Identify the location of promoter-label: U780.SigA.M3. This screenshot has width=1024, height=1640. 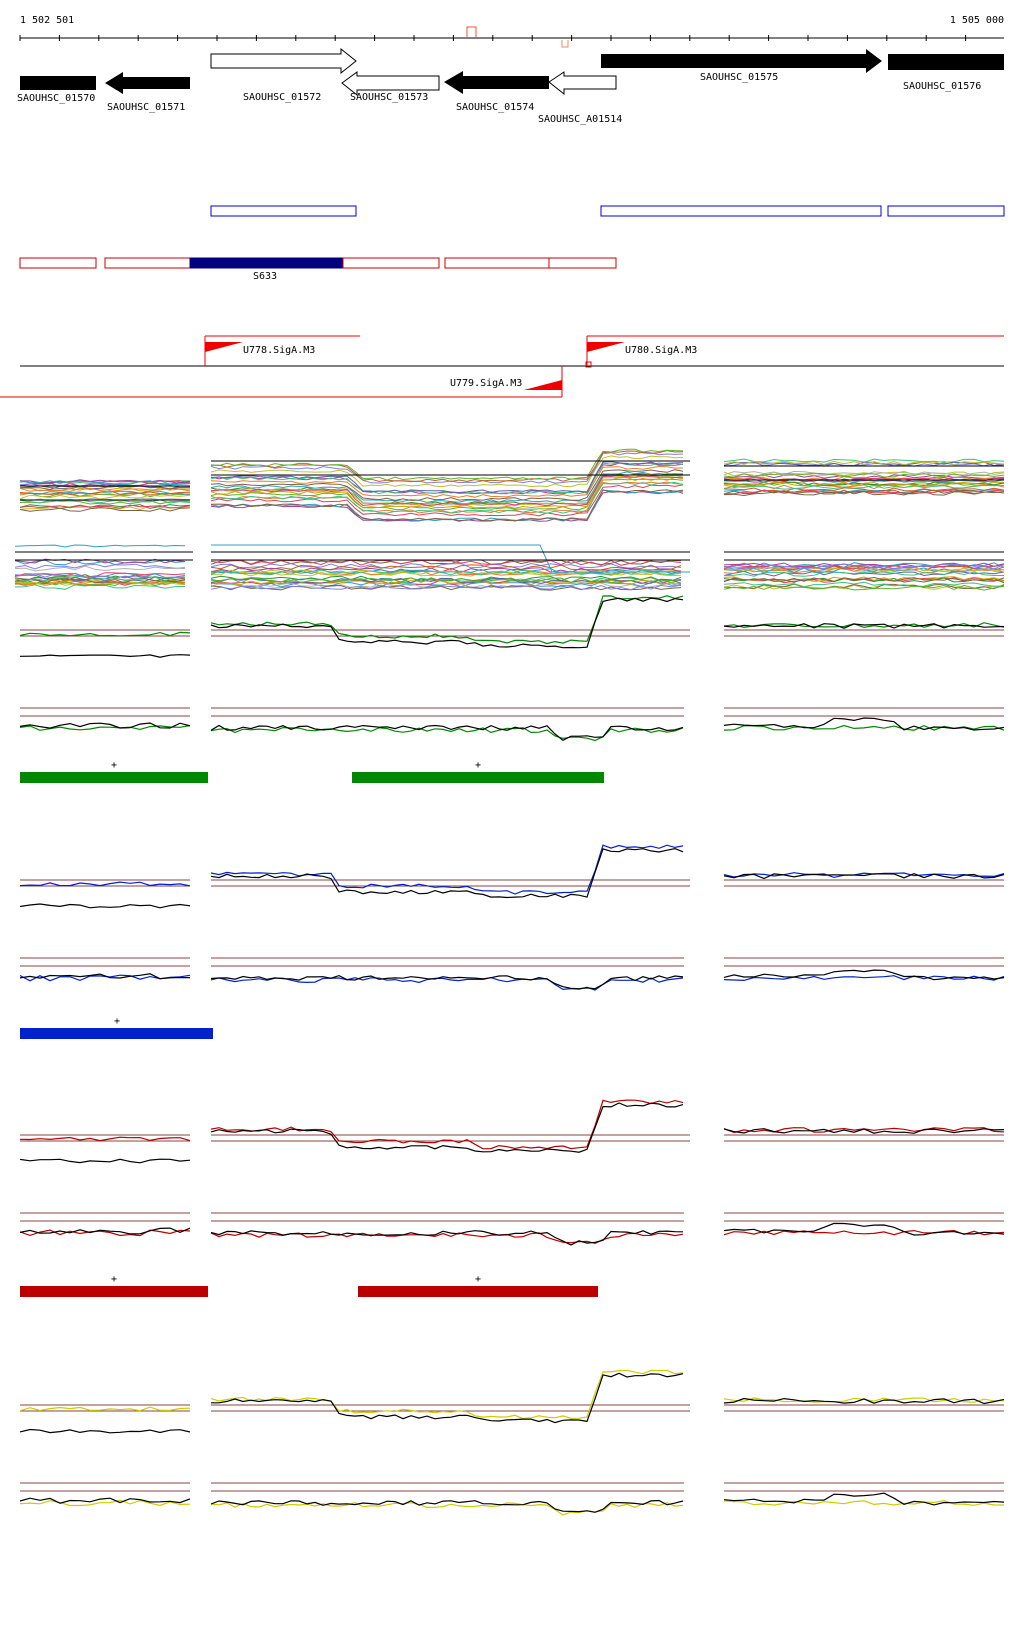
(661, 350).